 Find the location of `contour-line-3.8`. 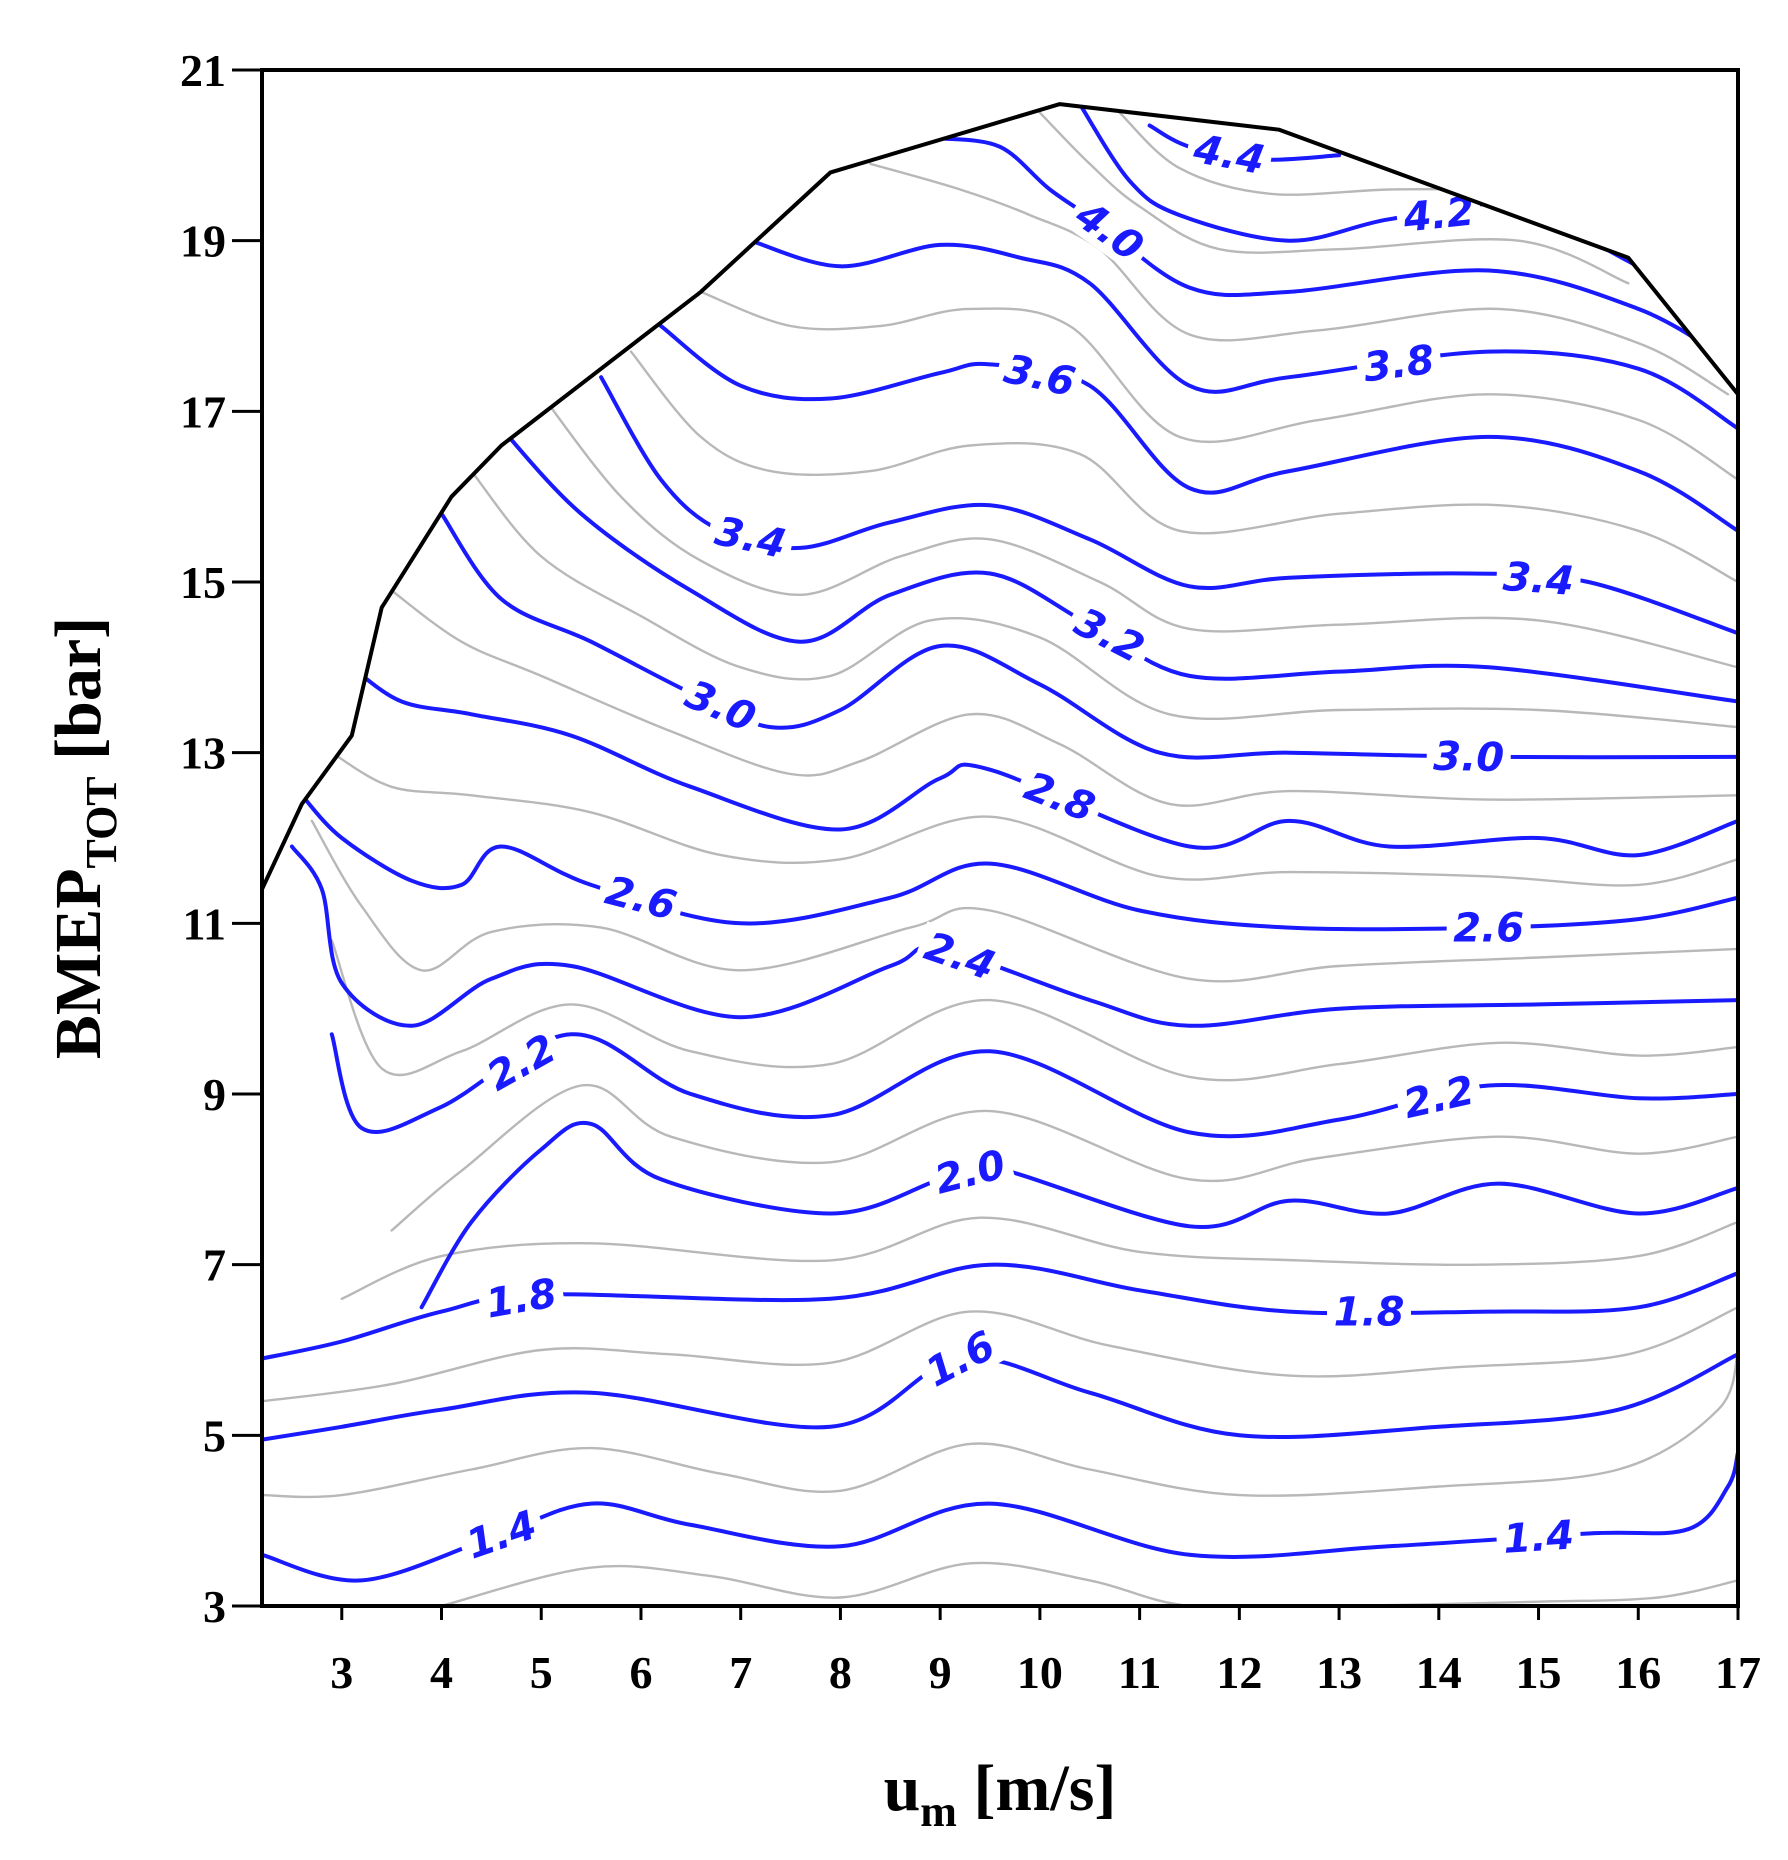

contour-line-3.8 is located at coordinates (1243, 334).